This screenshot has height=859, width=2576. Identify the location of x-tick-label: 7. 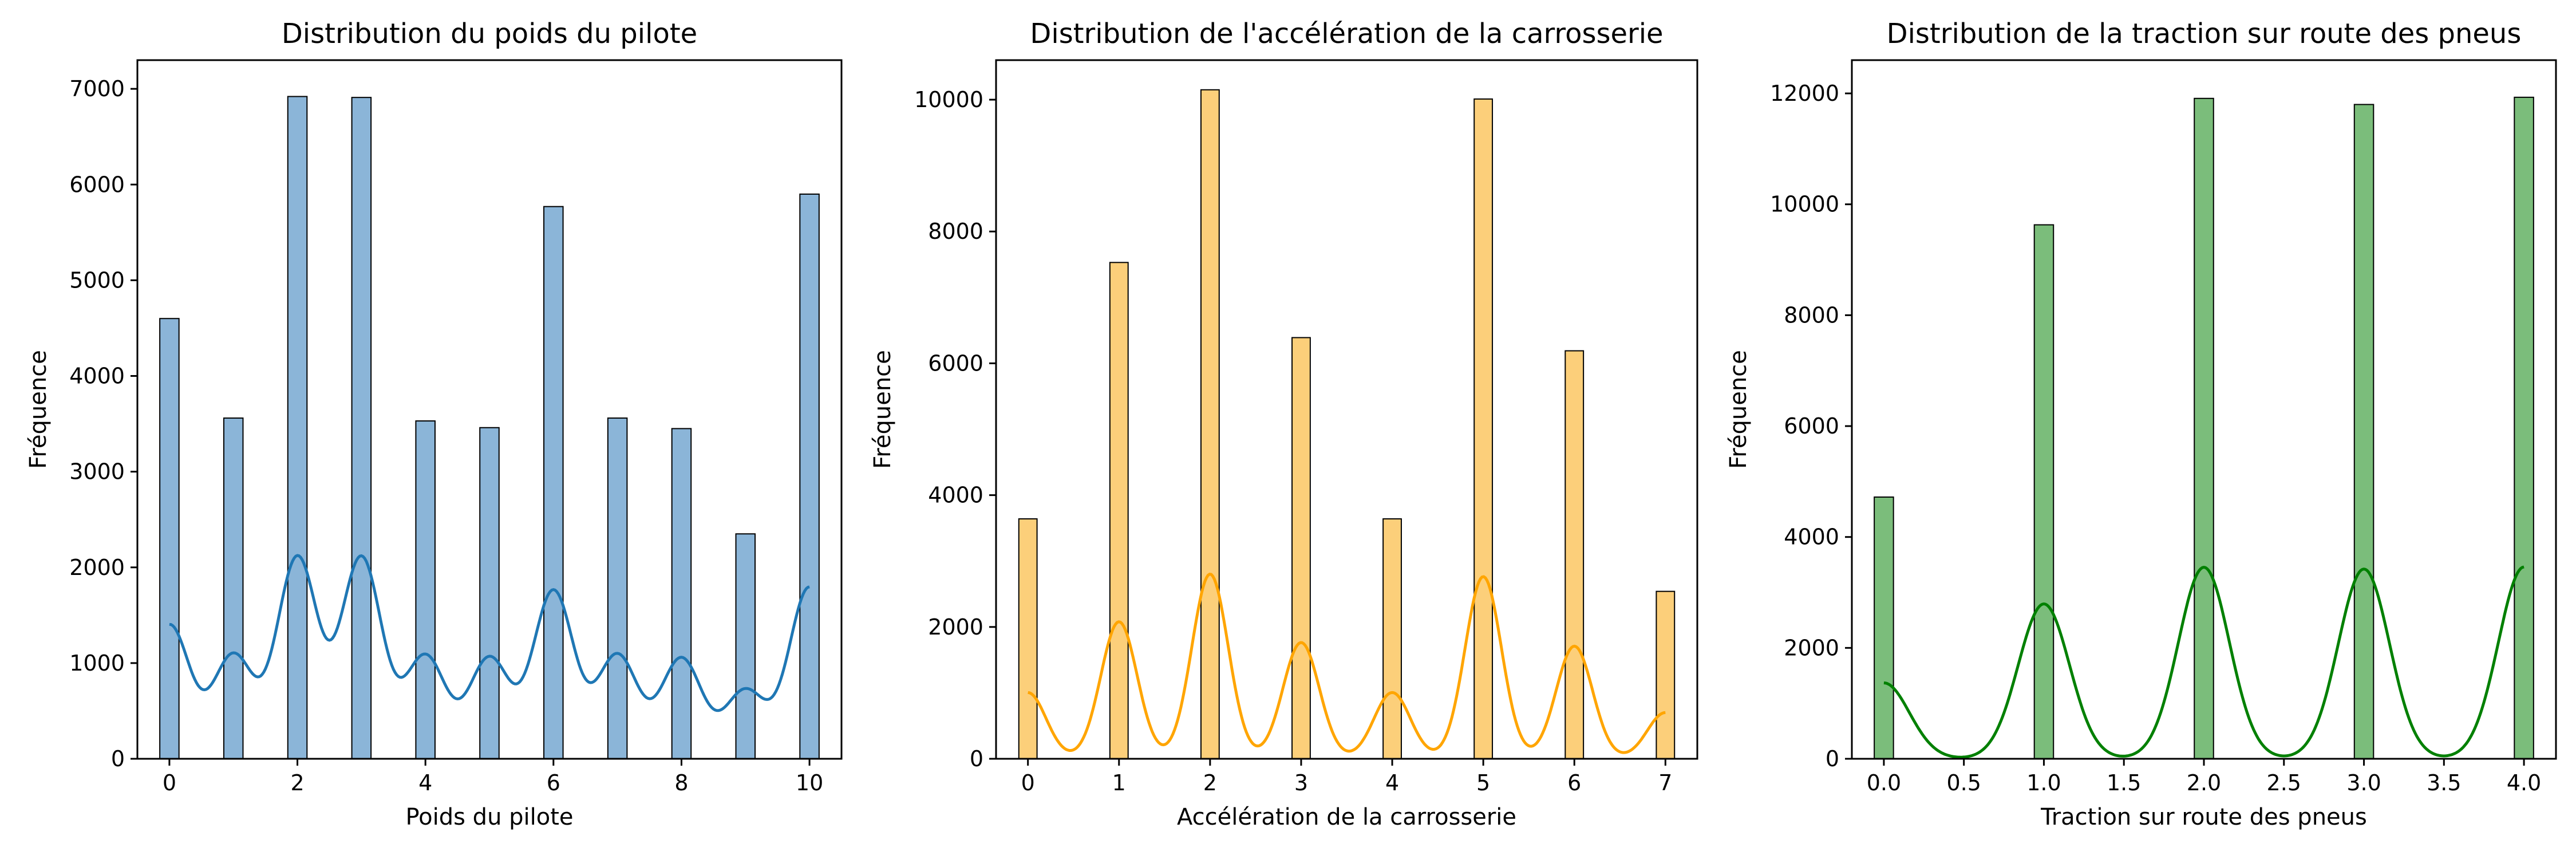
(1665, 782).